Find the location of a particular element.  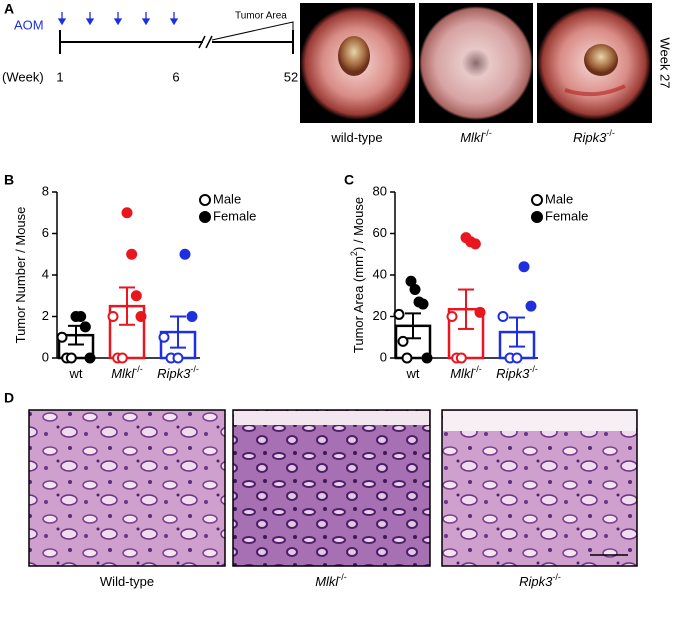

y-axis-label-text: Tumor Area (mm is located at coordinates (358, 304).